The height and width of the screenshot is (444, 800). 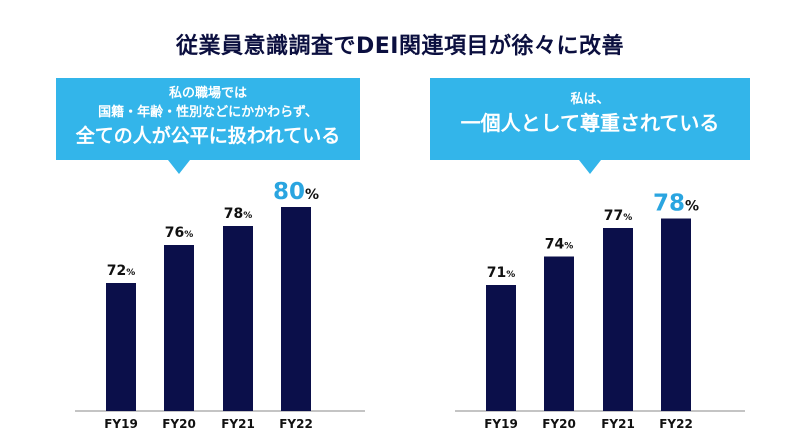 I want to click on data-label-fy19: 71%, so click(x=501, y=273).